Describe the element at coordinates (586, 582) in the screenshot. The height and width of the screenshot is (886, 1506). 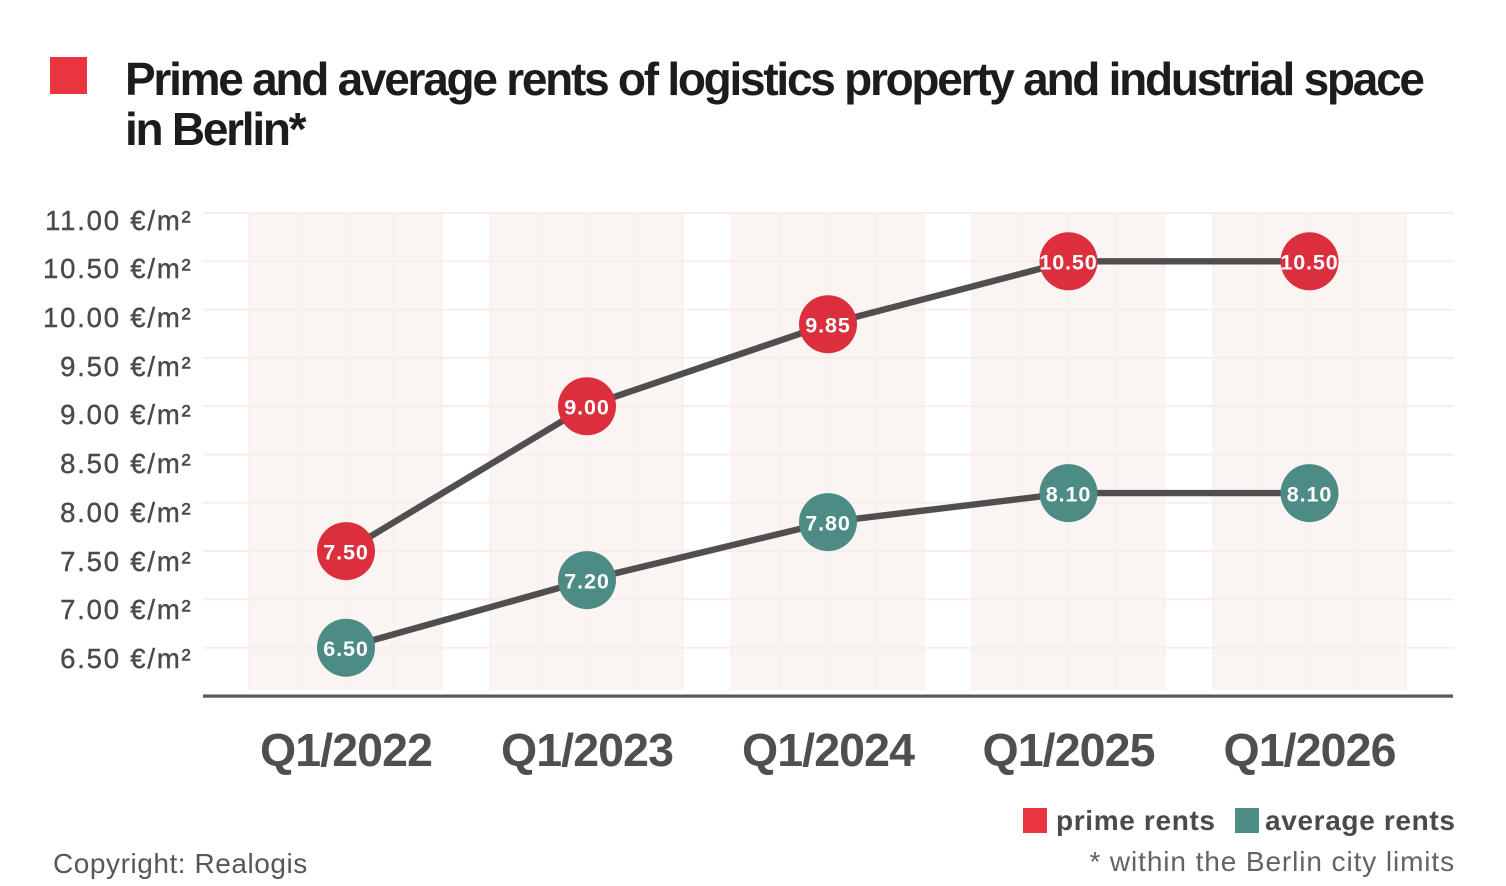
I see `svg-text: 7.20` at that location.